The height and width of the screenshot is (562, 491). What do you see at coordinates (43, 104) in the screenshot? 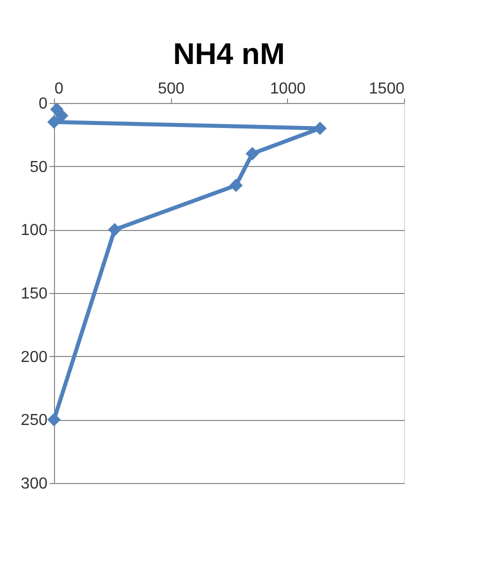
I see `y-tick-label: 0` at bounding box center [43, 104].